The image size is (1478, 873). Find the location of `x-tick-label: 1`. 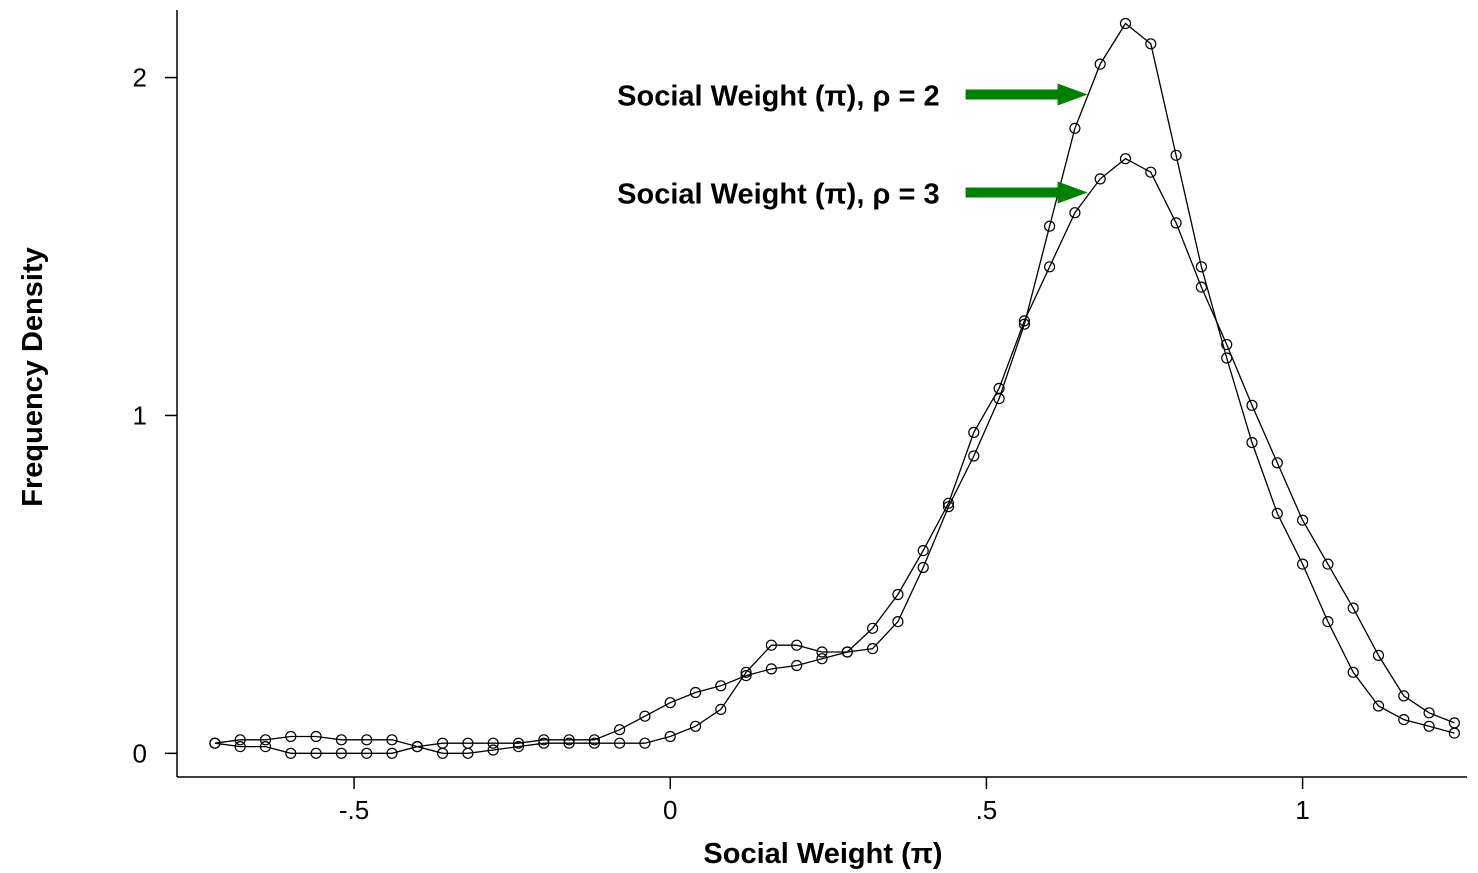

x-tick-label: 1 is located at coordinates (1302, 810).